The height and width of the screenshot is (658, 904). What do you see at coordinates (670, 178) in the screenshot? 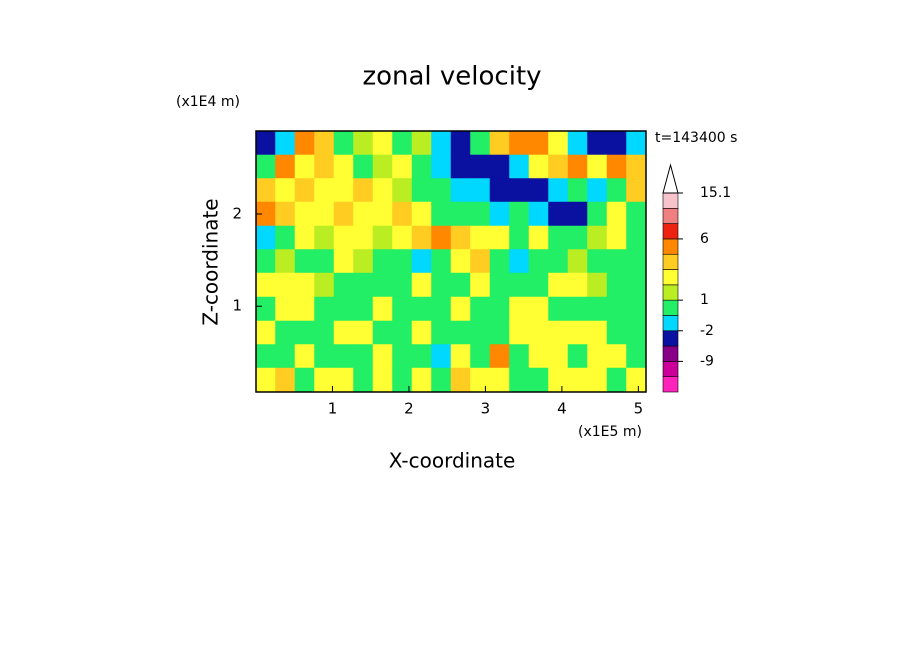
I see `colorbar-triangle` at bounding box center [670, 178].